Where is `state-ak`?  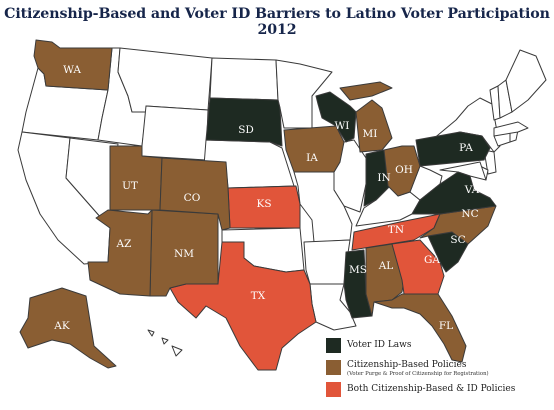 state-ak is located at coordinates (68, 328).